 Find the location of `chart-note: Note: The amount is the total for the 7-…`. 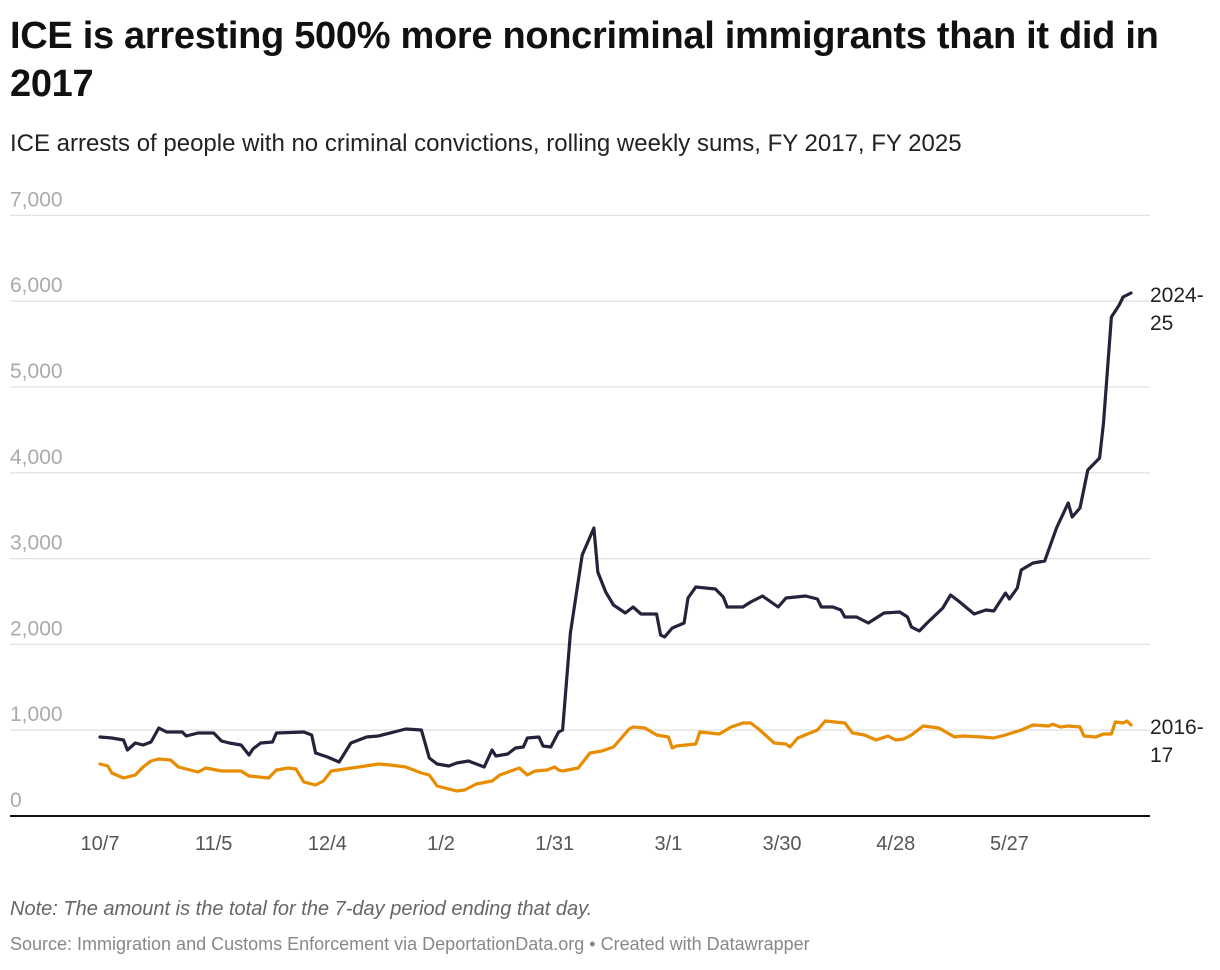

chart-note: Note: The amount is the total for the 7-… is located at coordinates (301, 909).